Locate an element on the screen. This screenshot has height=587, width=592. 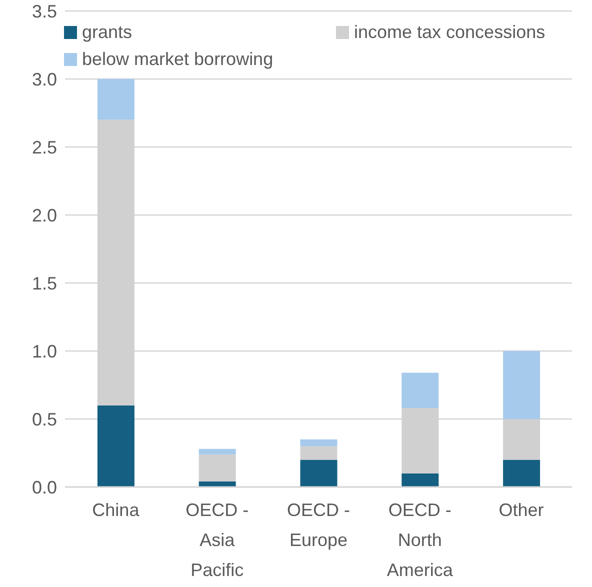
x-tick-label: OECD - Asia Pacific is located at coordinates (217, 540).